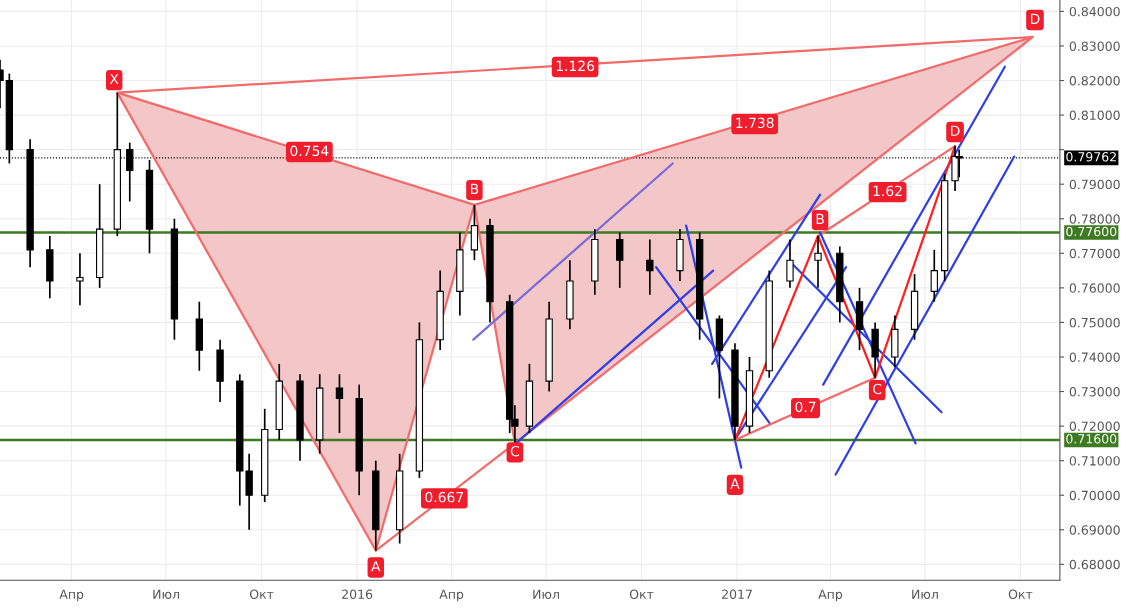  I want to click on y-tick-label: 0.73000, so click(1094, 392).